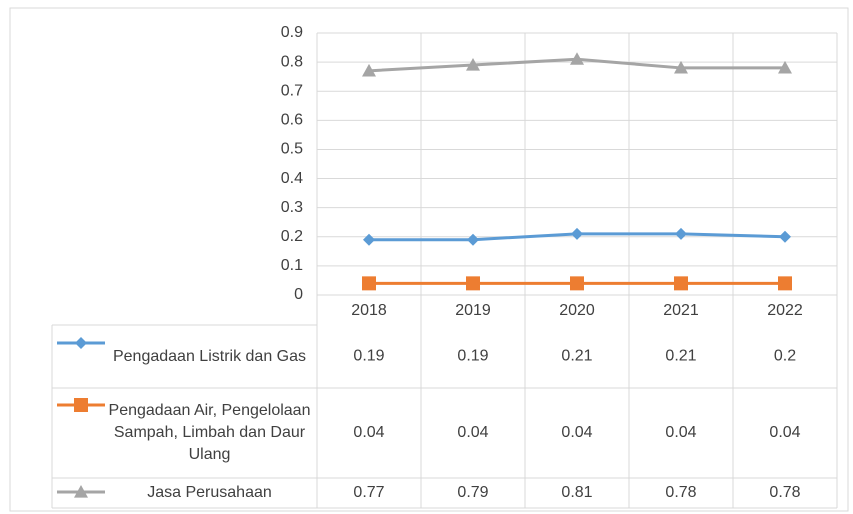 Image resolution: width=853 pixels, height=514 pixels. I want to click on legend-label: Jasa Perusahaan, so click(209, 492).